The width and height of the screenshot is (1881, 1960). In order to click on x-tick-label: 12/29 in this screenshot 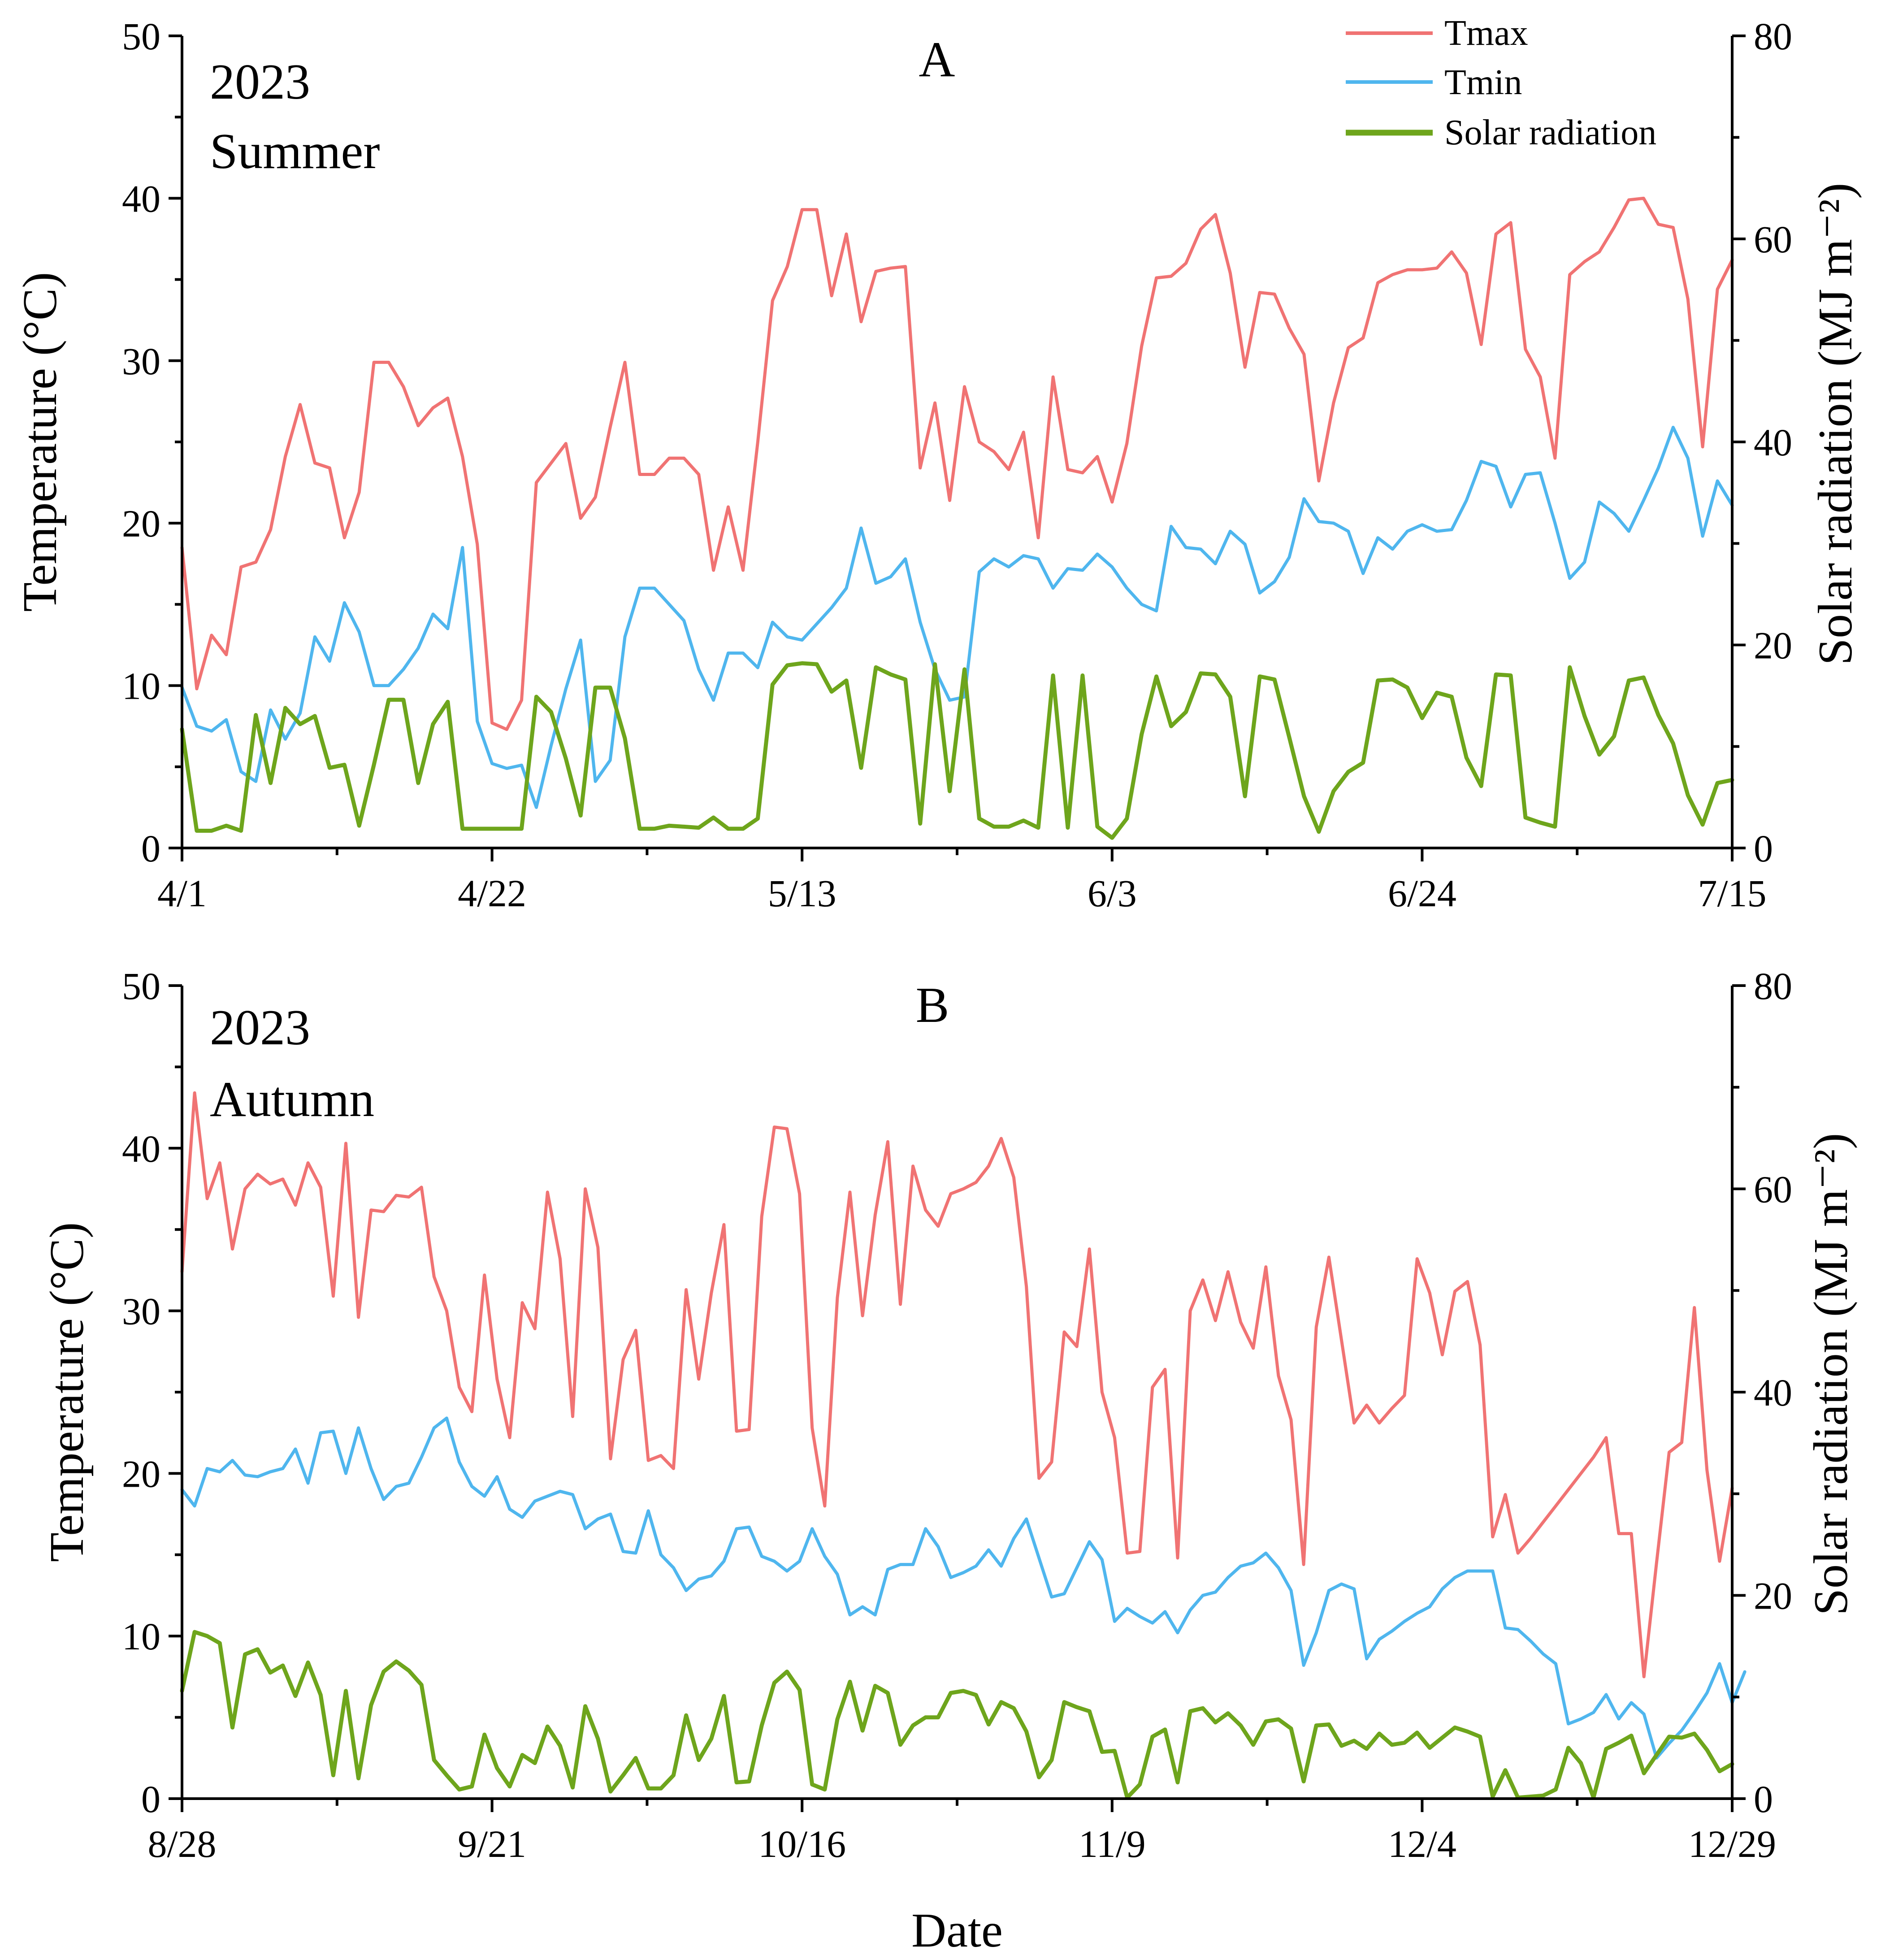, I will do `click(1732, 1843)`.